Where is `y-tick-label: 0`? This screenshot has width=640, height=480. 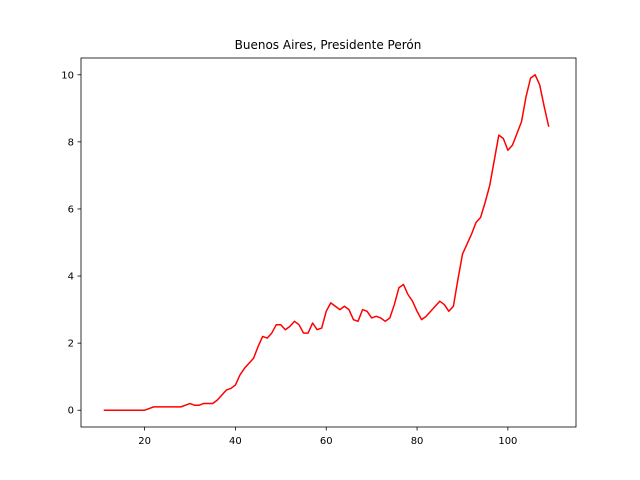
y-tick-label: 0 is located at coordinates (71, 411).